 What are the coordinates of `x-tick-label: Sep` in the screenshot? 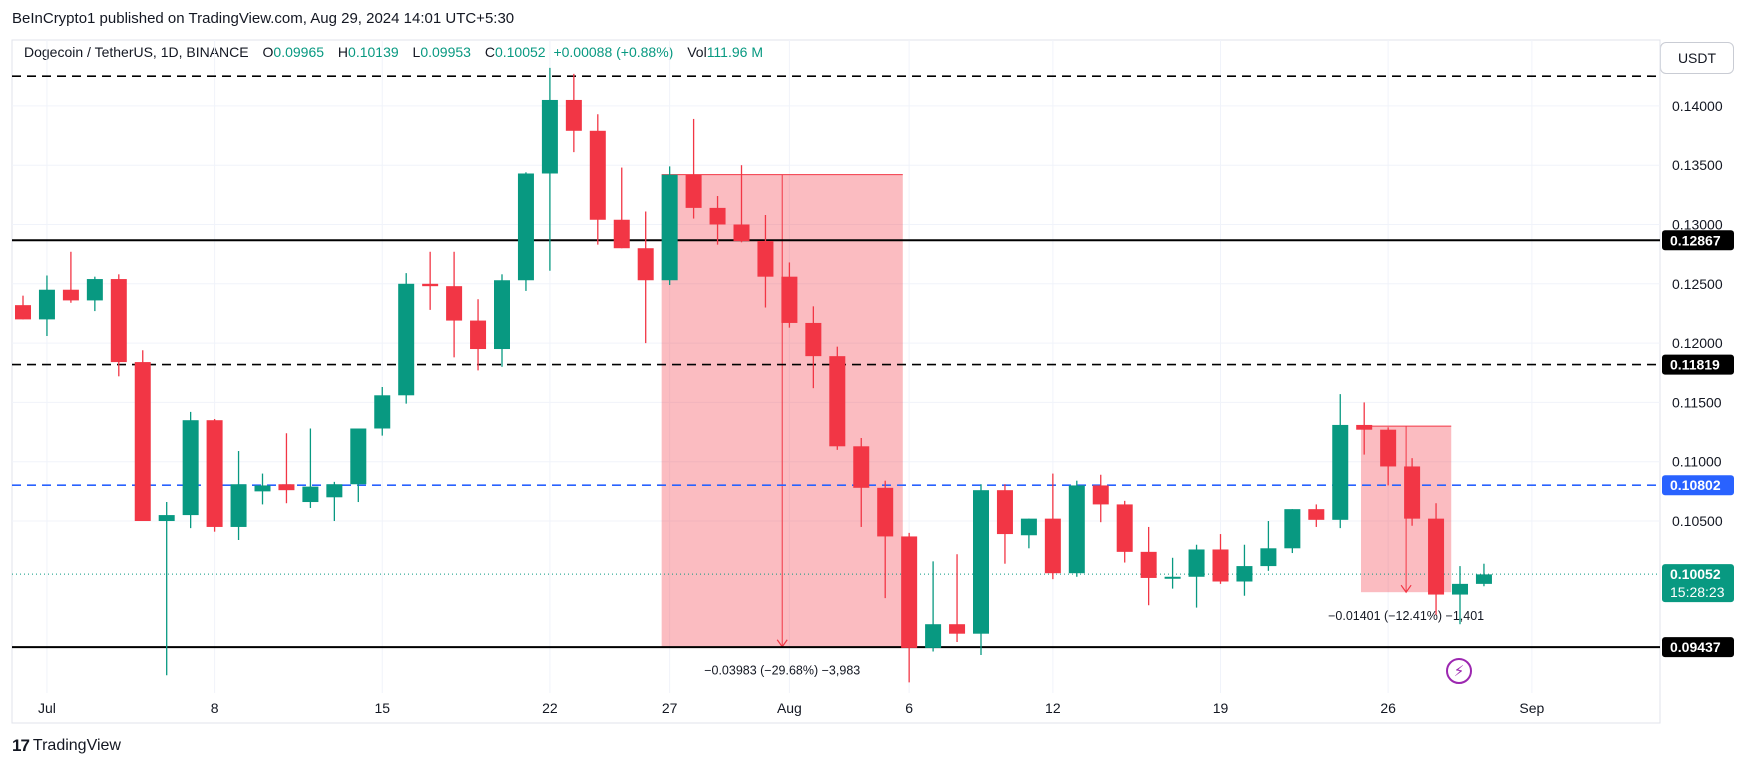 It's located at (1531, 708).